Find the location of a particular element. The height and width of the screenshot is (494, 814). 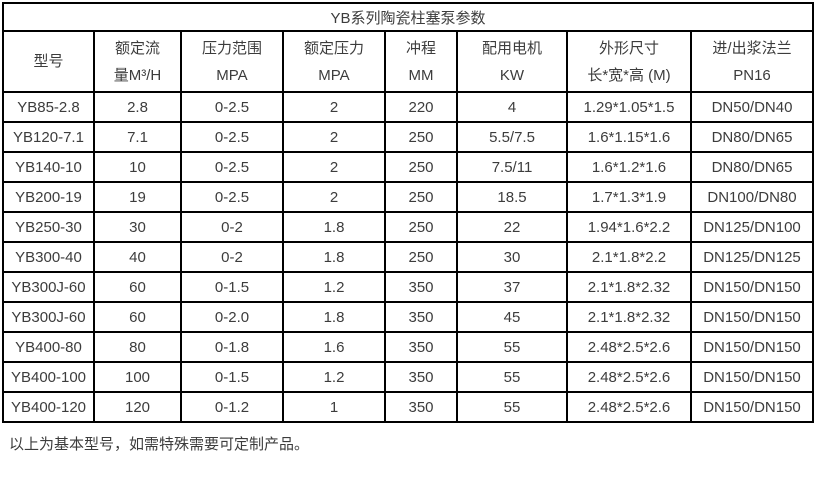

table-cell: YB400-80 is located at coordinates (48, 347).